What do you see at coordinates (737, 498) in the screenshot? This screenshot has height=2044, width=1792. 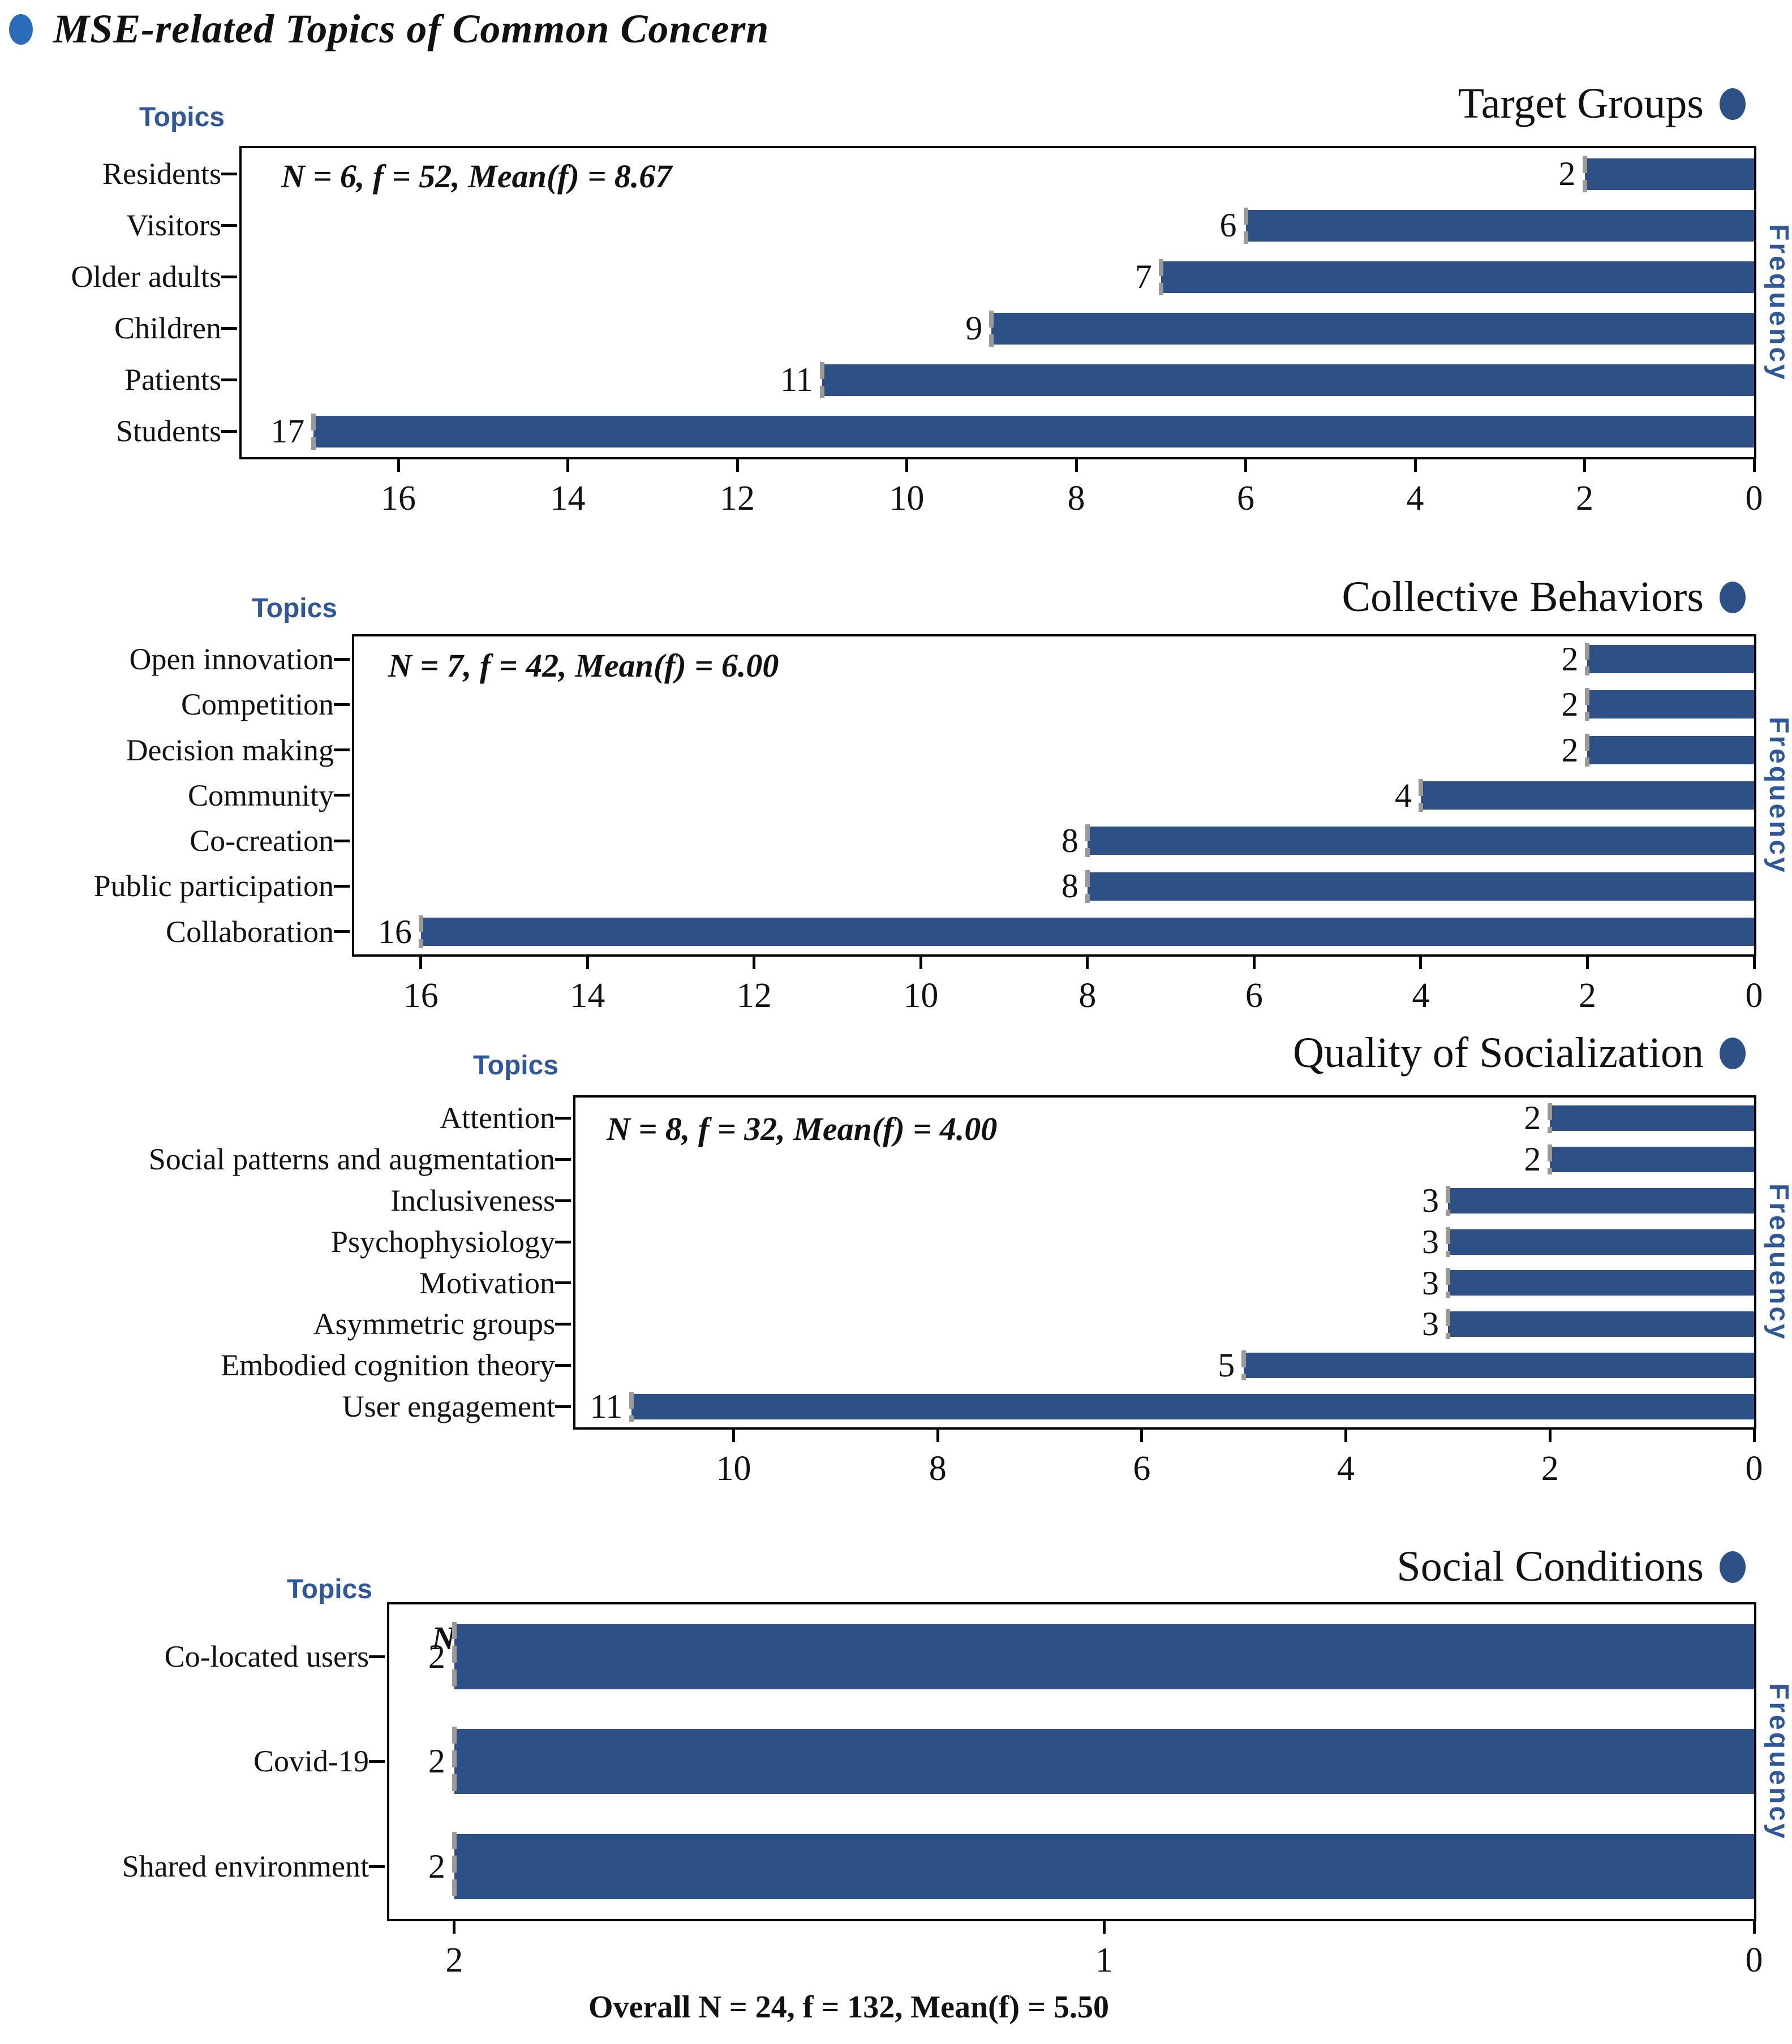 I see `x-tick-label: 12` at bounding box center [737, 498].